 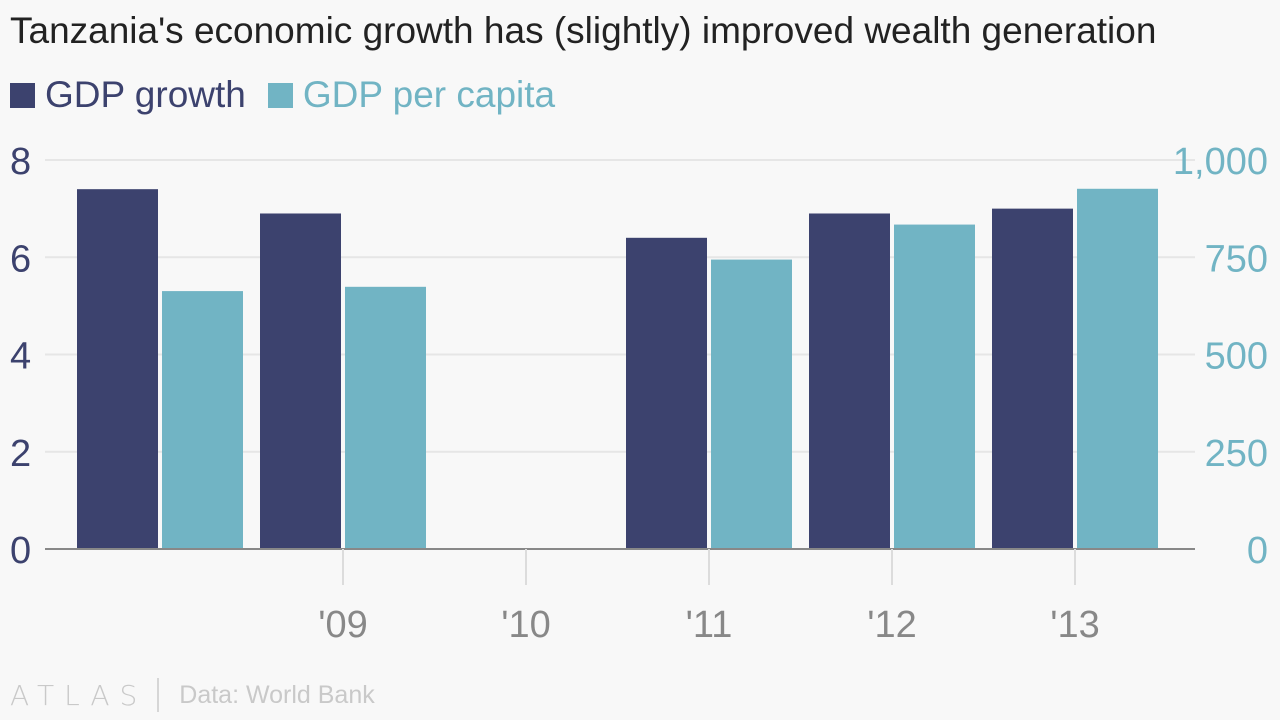 What do you see at coordinates (1236, 454) in the screenshot?
I see `y-right-tick-label: 250` at bounding box center [1236, 454].